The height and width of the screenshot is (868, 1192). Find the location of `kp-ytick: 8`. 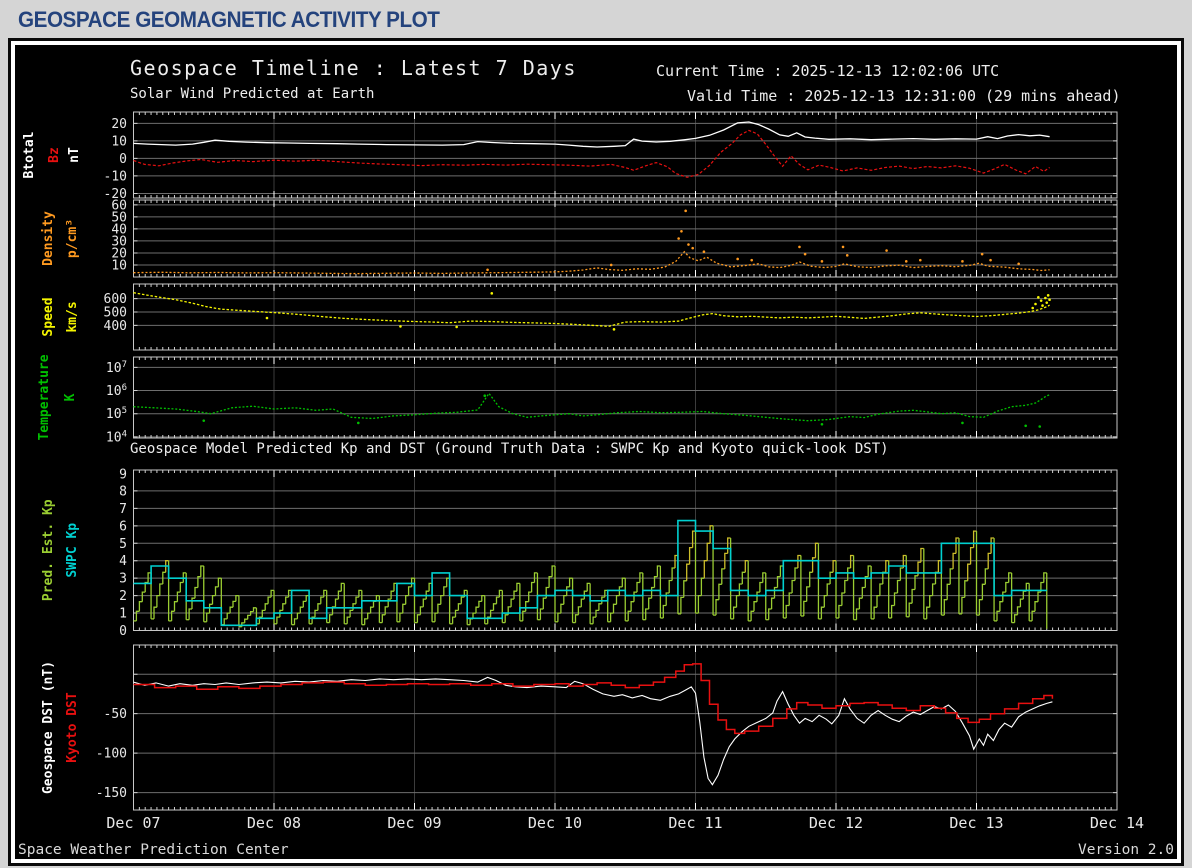

kp-ytick: 8 is located at coordinates (123, 491).